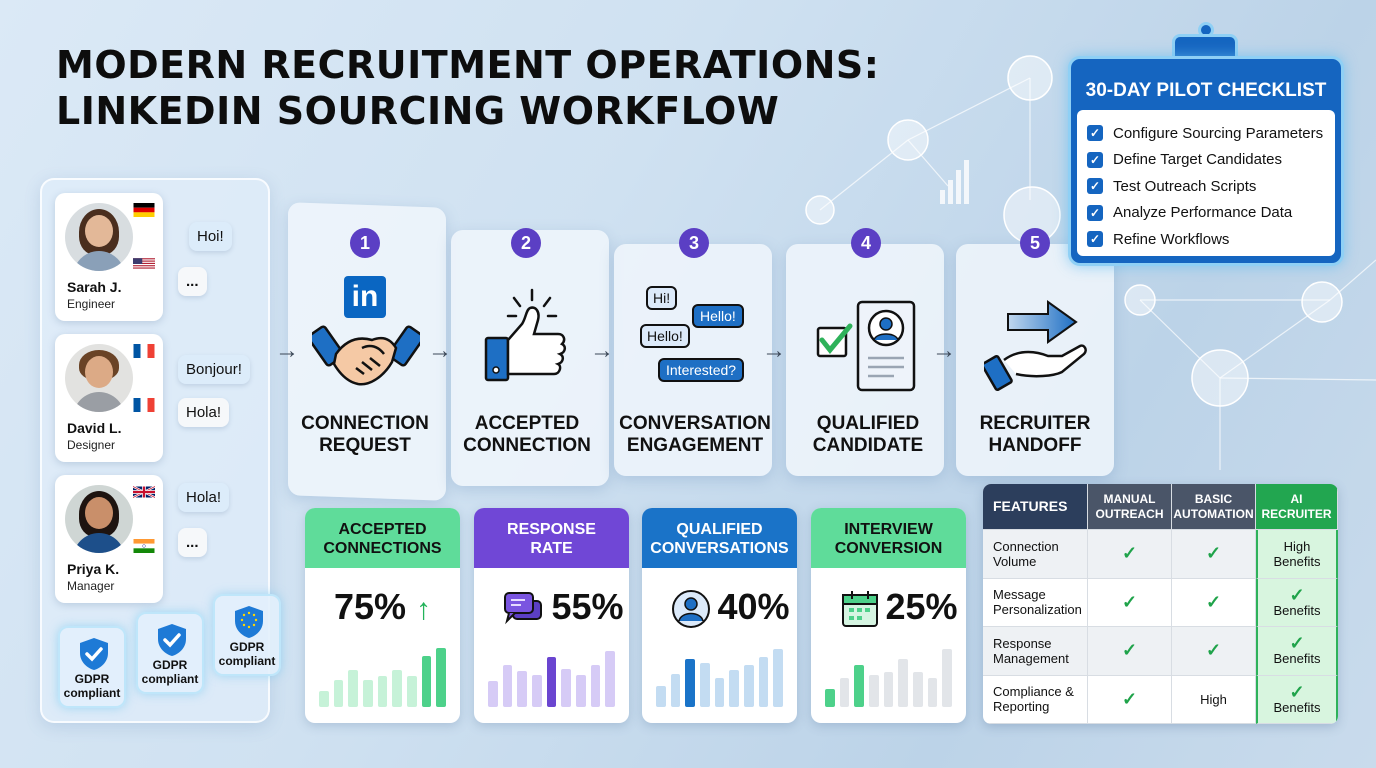 This screenshot has width=1376, height=768. I want to click on gdpr-badge: GDPR compliant, so click(170, 653).